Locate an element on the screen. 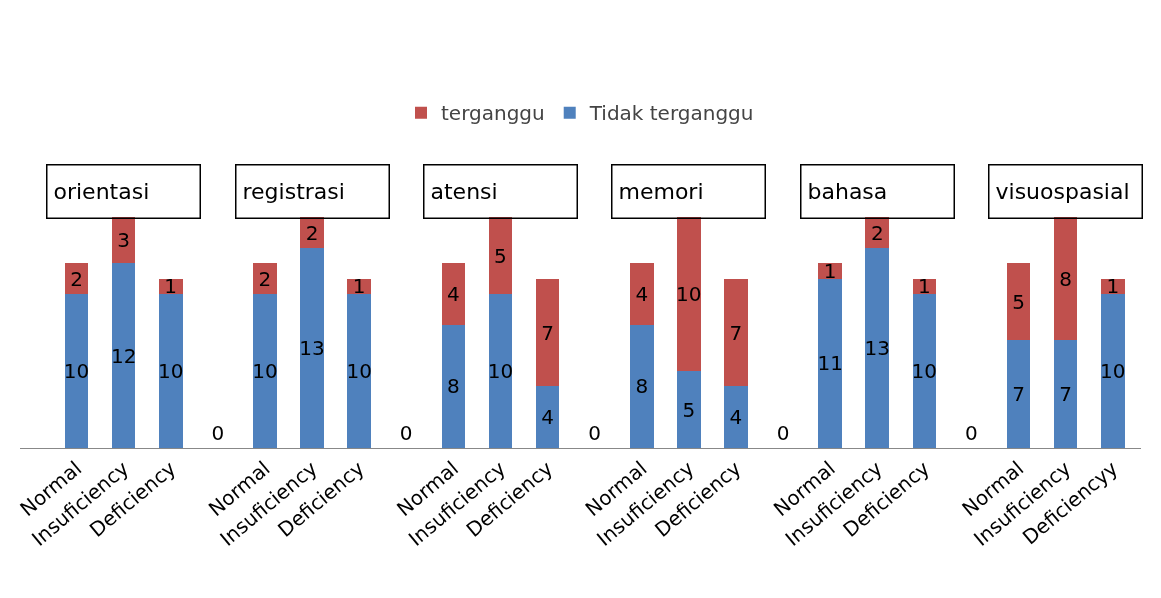 This screenshot has width=1161, height=598. text: atensi is located at coordinates (464, 191).